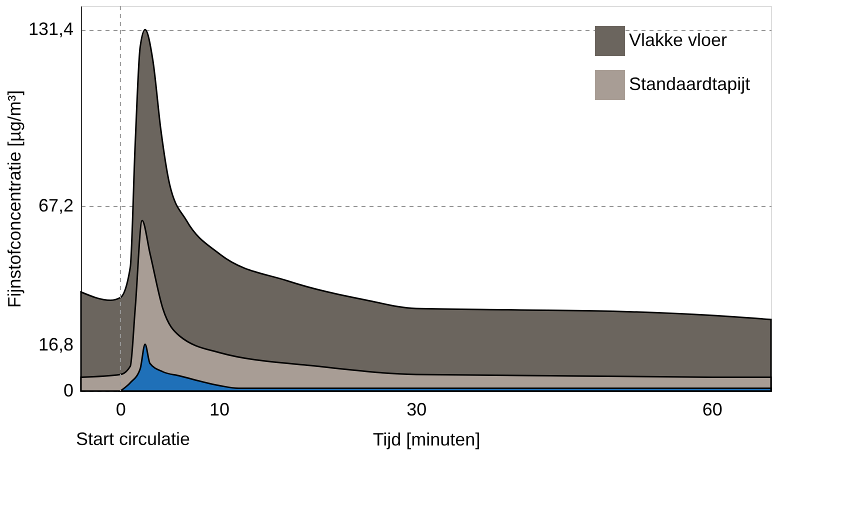  Describe the element at coordinates (14, 199) in the screenshot. I see `y-axis-title: Fijnstofconcentratie [µg/m³]` at that location.